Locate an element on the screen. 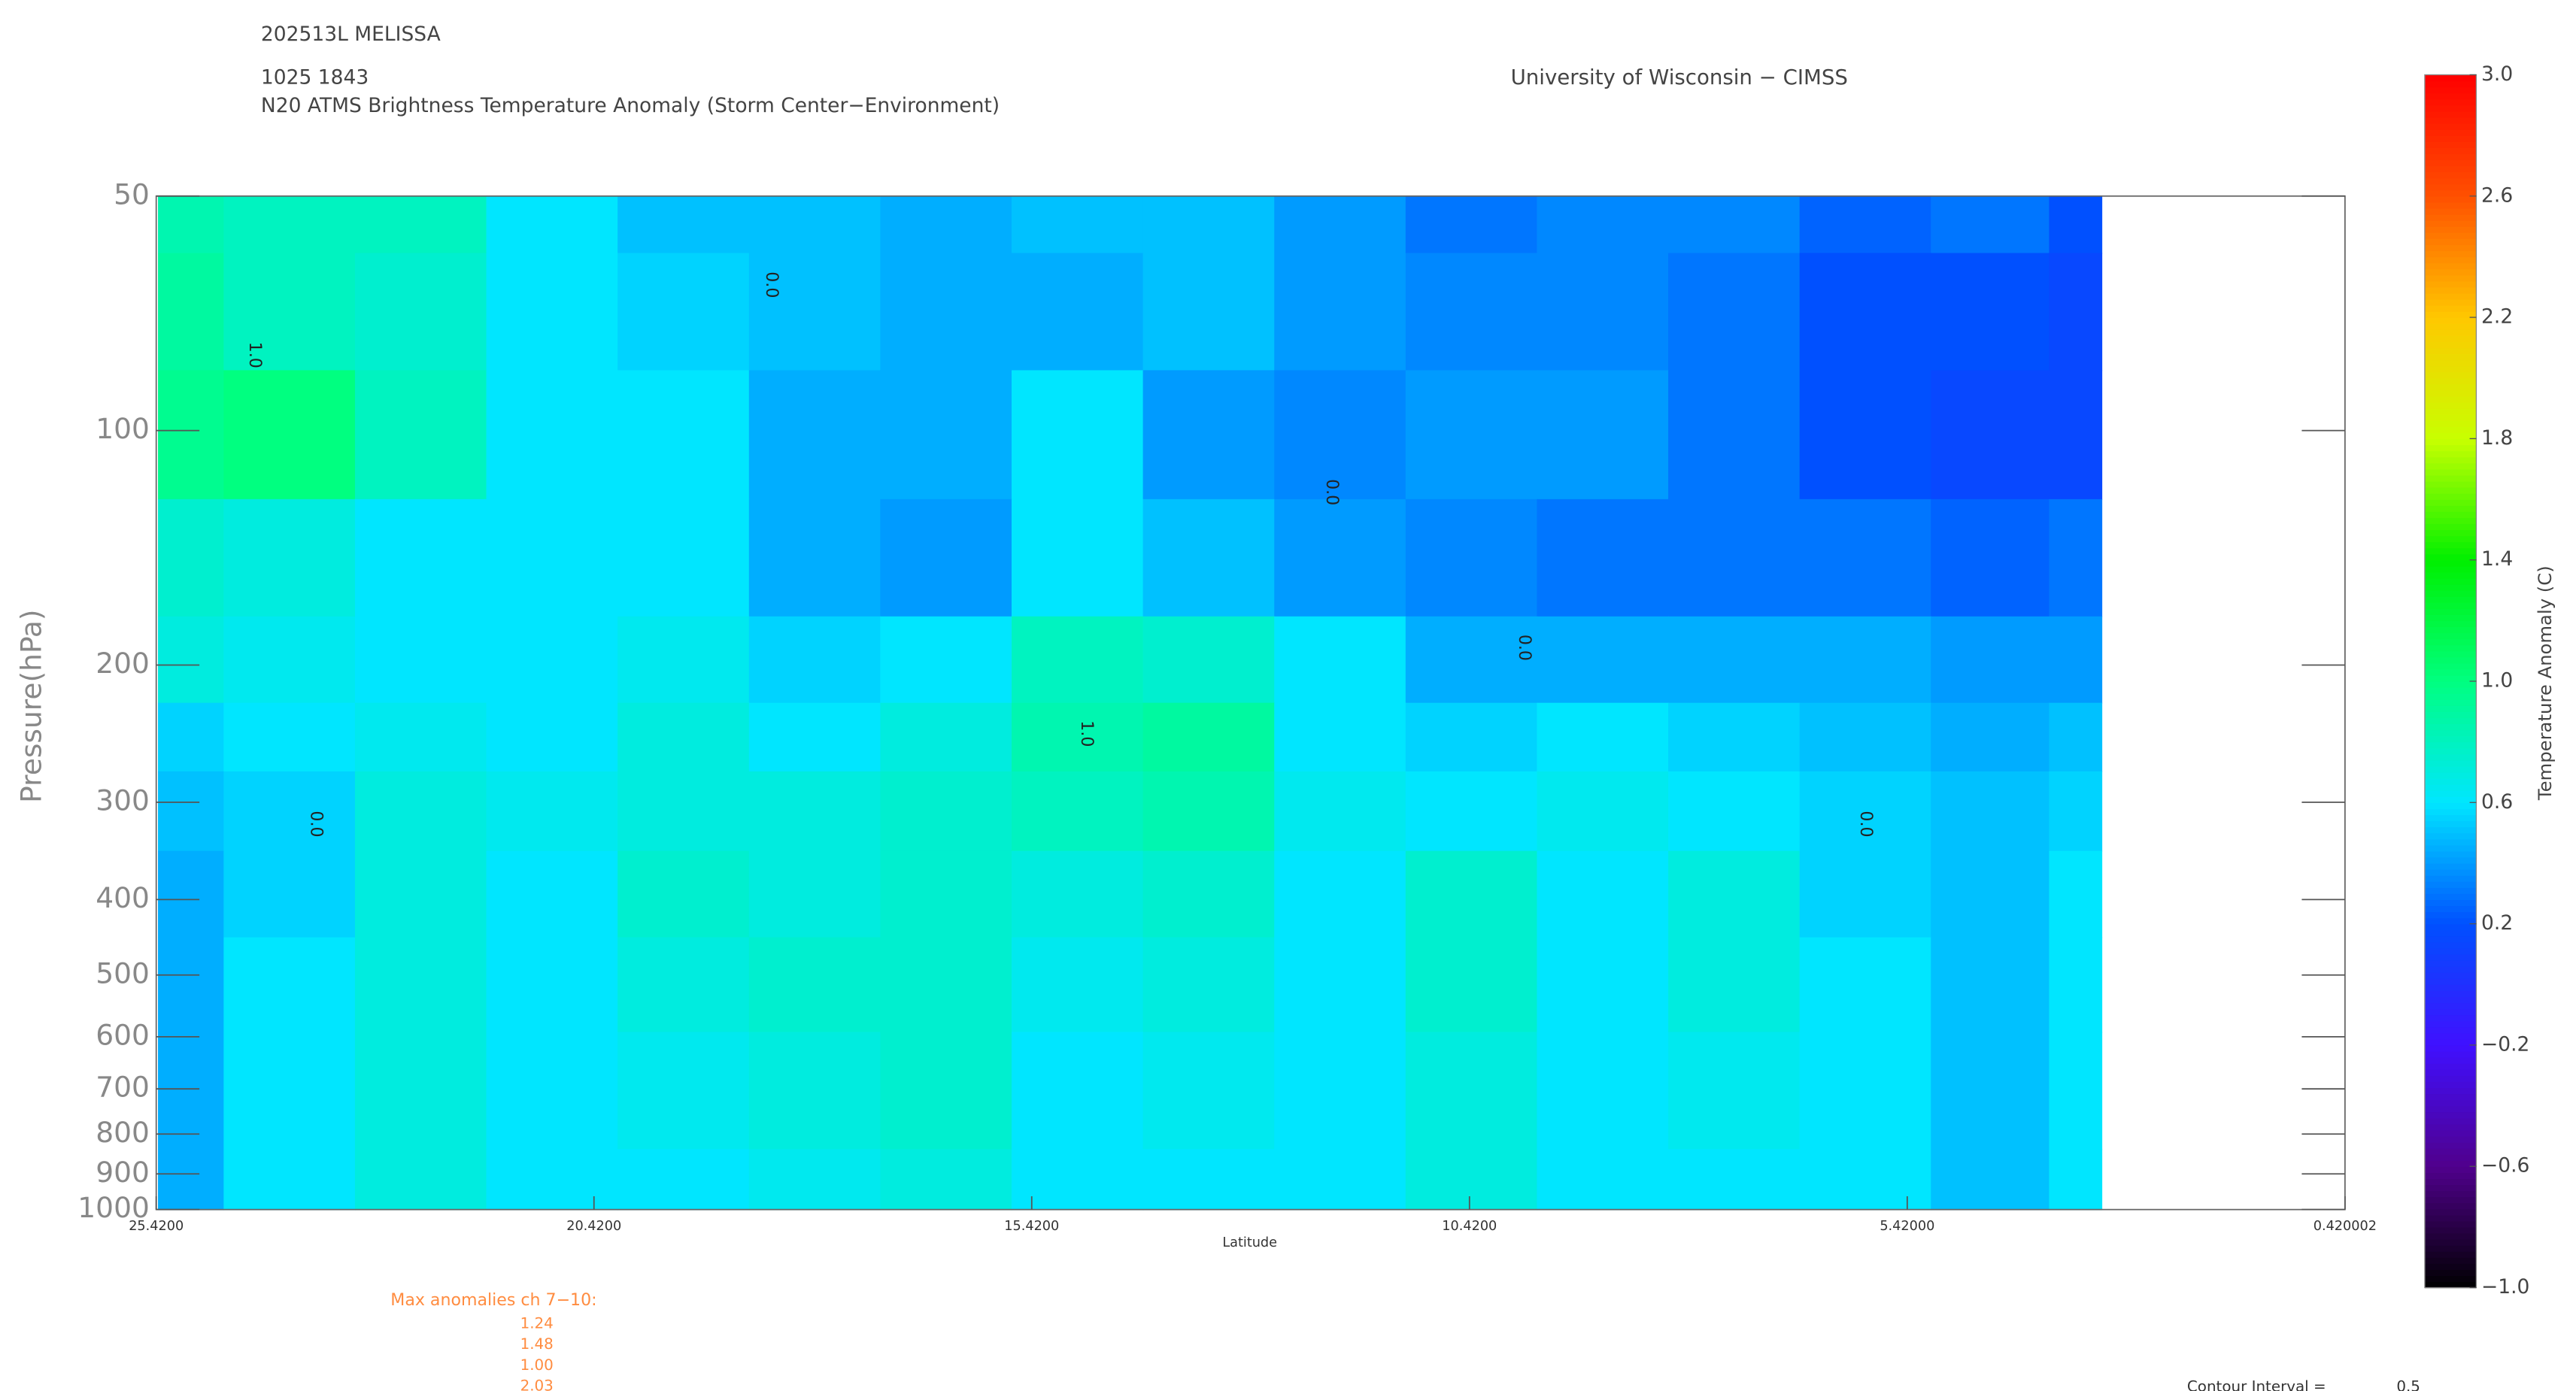 The width and height of the screenshot is (2576, 1391). colorbar-tick-label: 2.2 is located at coordinates (2497, 317).